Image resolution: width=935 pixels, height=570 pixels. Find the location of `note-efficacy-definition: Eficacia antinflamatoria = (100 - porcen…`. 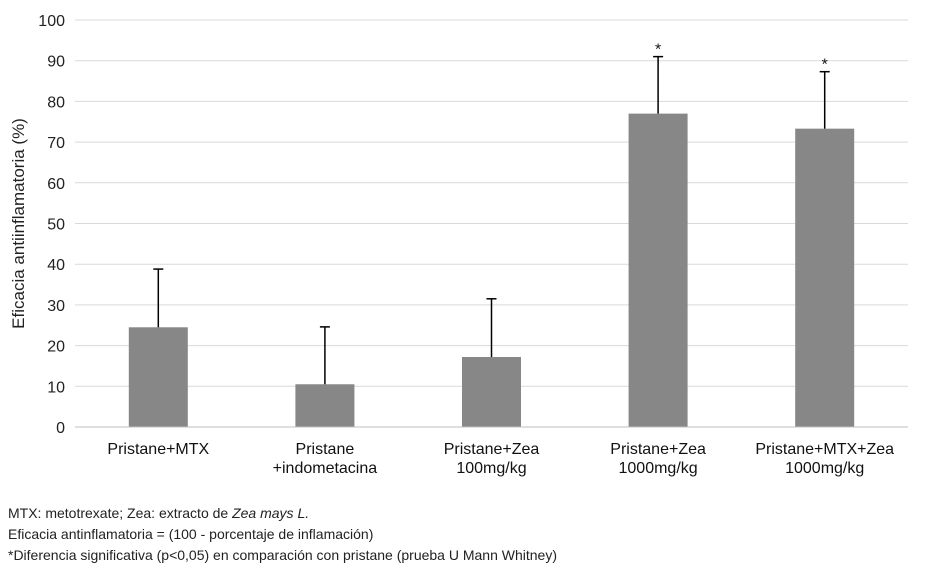

note-efficacy-definition: Eficacia antinflamatoria = (100 - porcen… is located at coordinates (191, 534).